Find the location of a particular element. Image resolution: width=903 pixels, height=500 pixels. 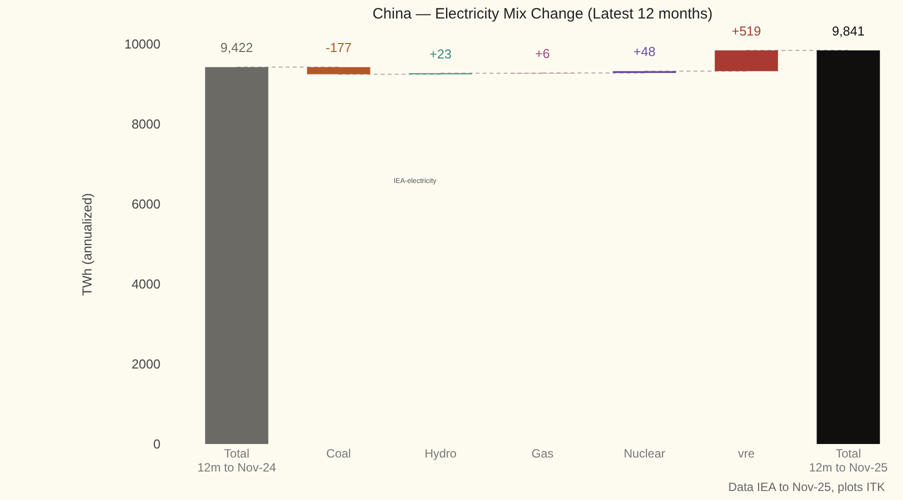

data-label: +23 is located at coordinates (441, 54).